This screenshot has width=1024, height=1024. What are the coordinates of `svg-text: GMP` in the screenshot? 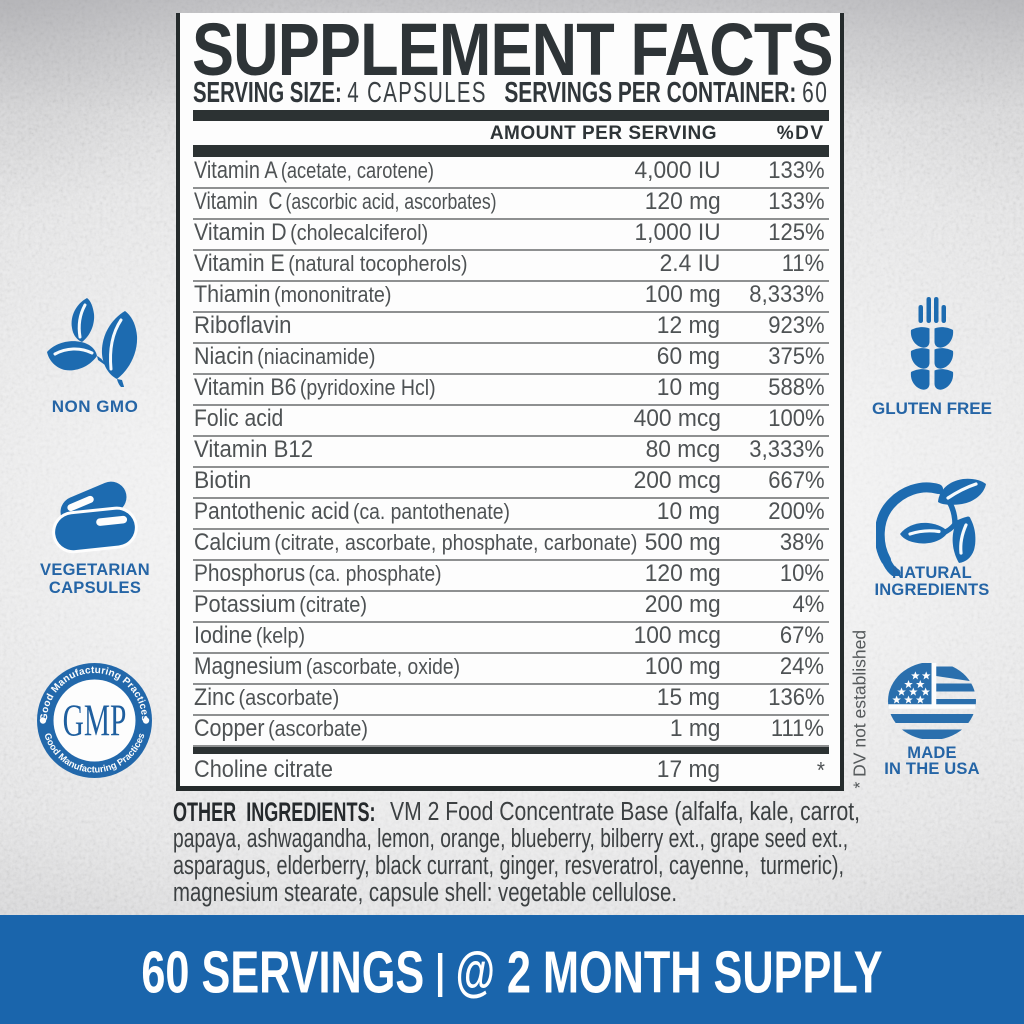 It's located at (95, 721).